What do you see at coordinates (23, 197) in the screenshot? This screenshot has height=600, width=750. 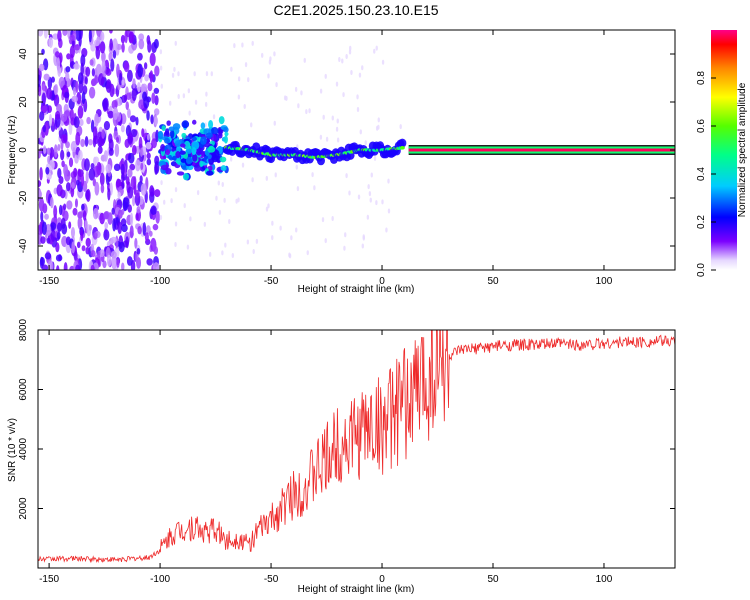 I see `y-tick-label: -20` at bounding box center [23, 197].